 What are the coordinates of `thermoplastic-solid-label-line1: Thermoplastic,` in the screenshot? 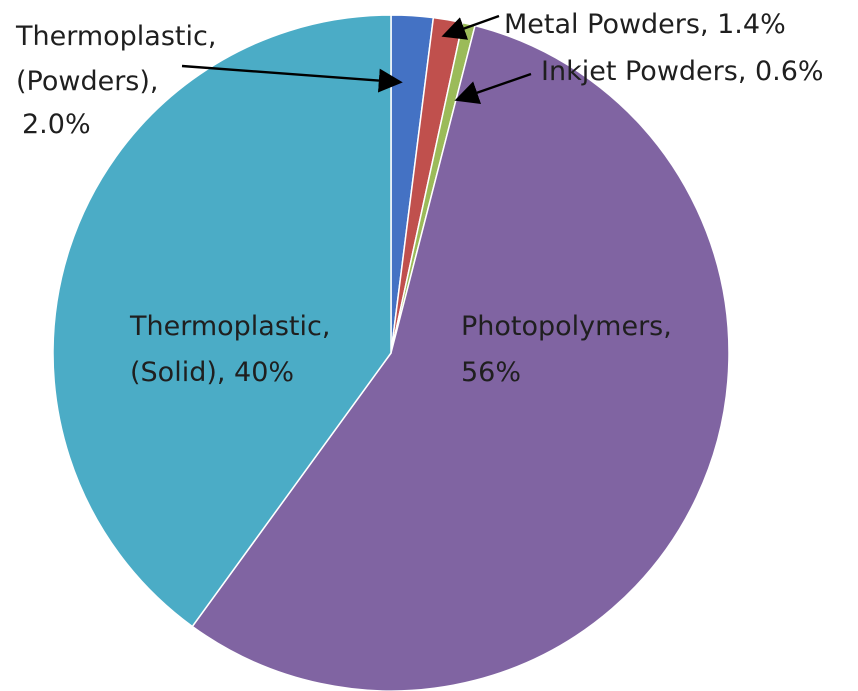 It's located at (229, 326).